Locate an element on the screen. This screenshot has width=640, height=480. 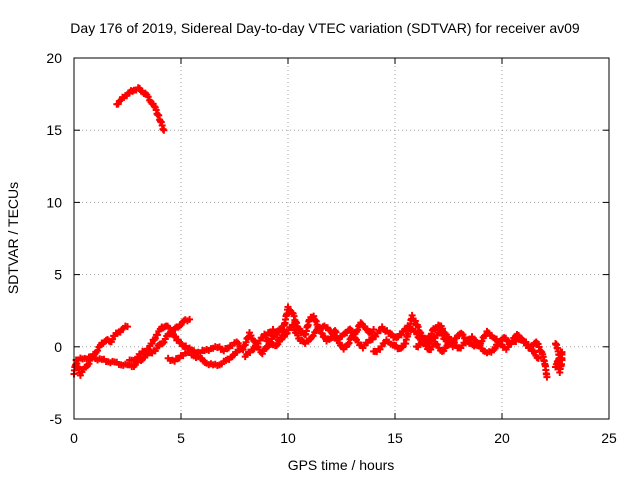
y-axis-label: SDTVAR / TECUs is located at coordinates (13, 238).